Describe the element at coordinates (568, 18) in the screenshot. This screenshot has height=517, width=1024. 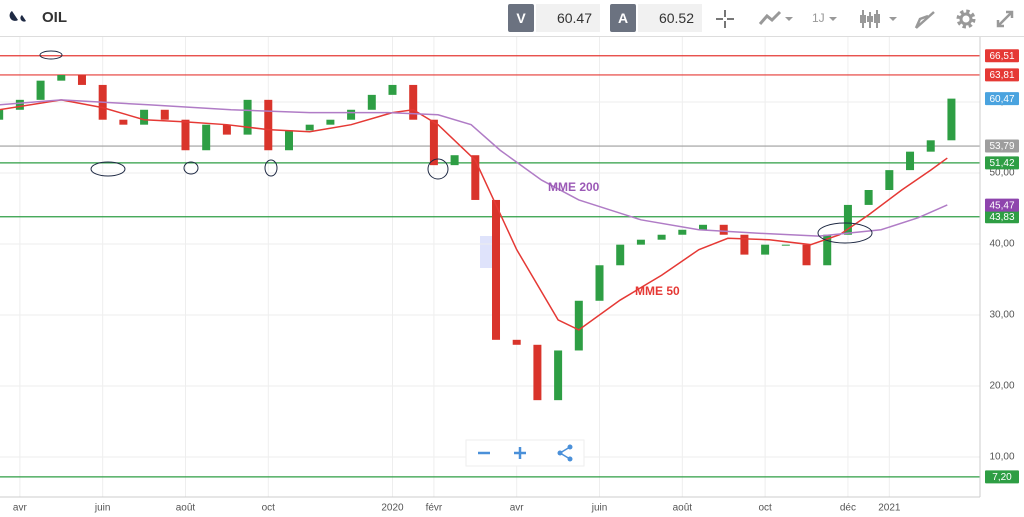
I see `sell-price: 60.47` at that location.